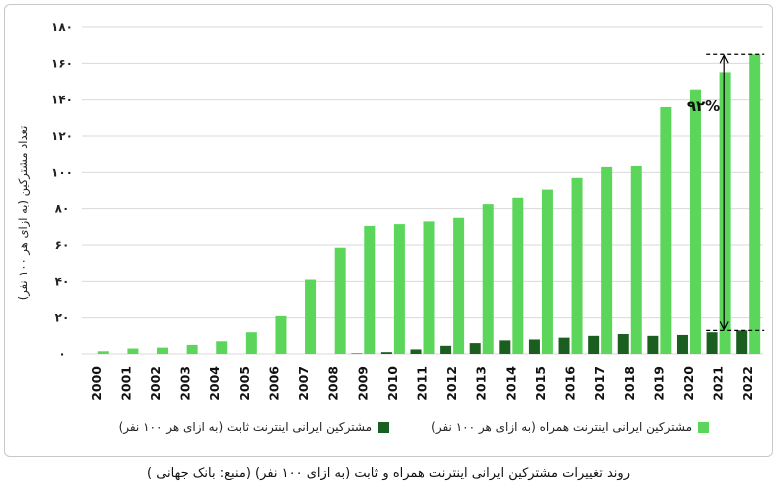 The image size is (777, 495). I want to click on x-tick-label: 2004, so click(214, 383).